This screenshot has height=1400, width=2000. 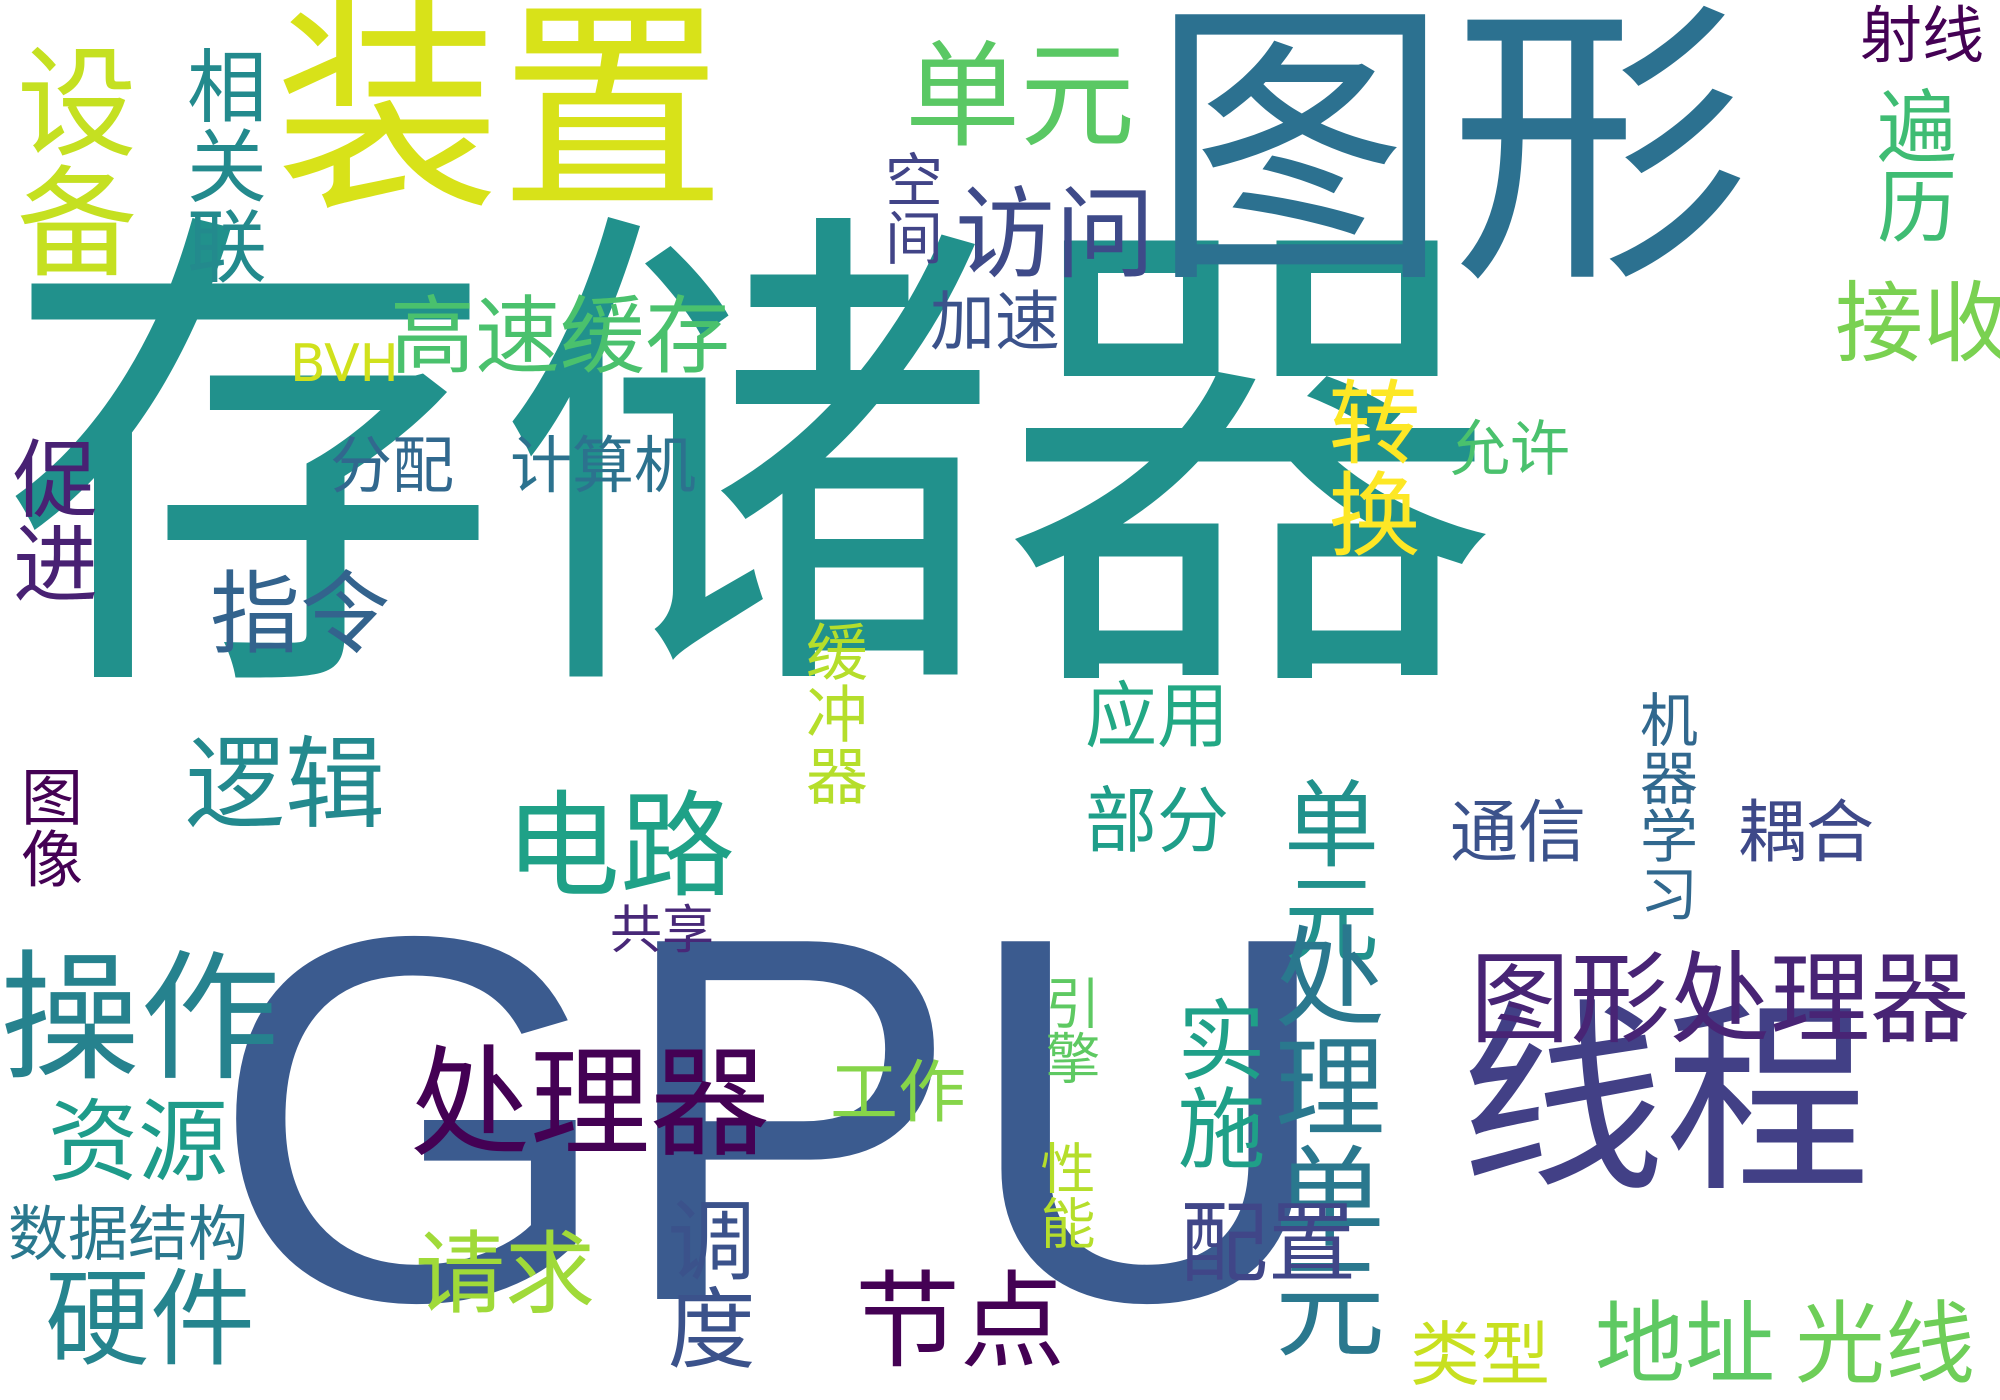 What do you see at coordinates (1806, 833) in the screenshot?
I see `word-ouhe: 耦合` at bounding box center [1806, 833].